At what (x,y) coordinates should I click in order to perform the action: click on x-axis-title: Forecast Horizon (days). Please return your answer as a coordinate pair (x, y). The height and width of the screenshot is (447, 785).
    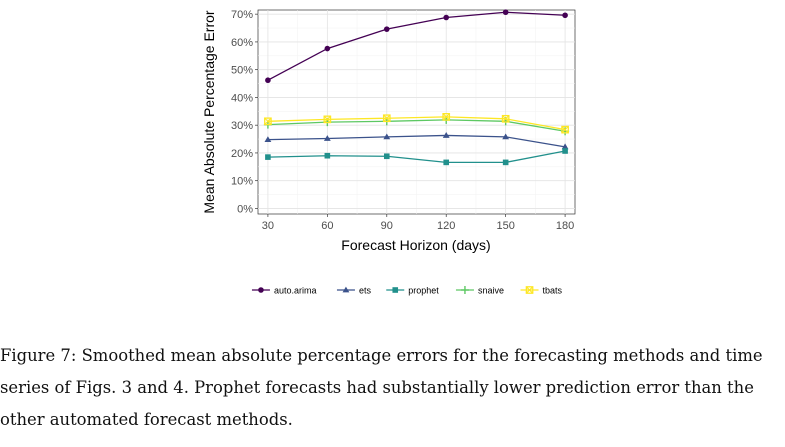
    Looking at the image, I should click on (415, 245).